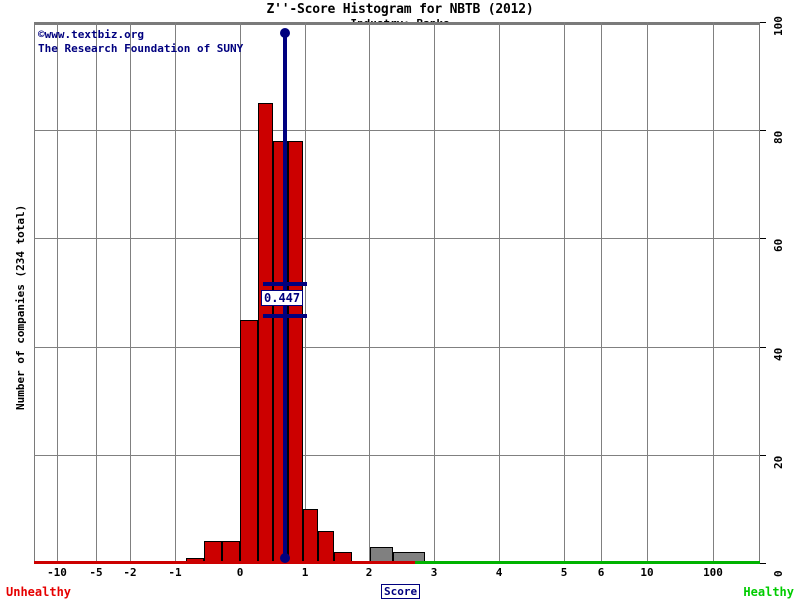  Describe the element at coordinates (434, 572) in the screenshot. I see `x-tick-label: 3` at that location.